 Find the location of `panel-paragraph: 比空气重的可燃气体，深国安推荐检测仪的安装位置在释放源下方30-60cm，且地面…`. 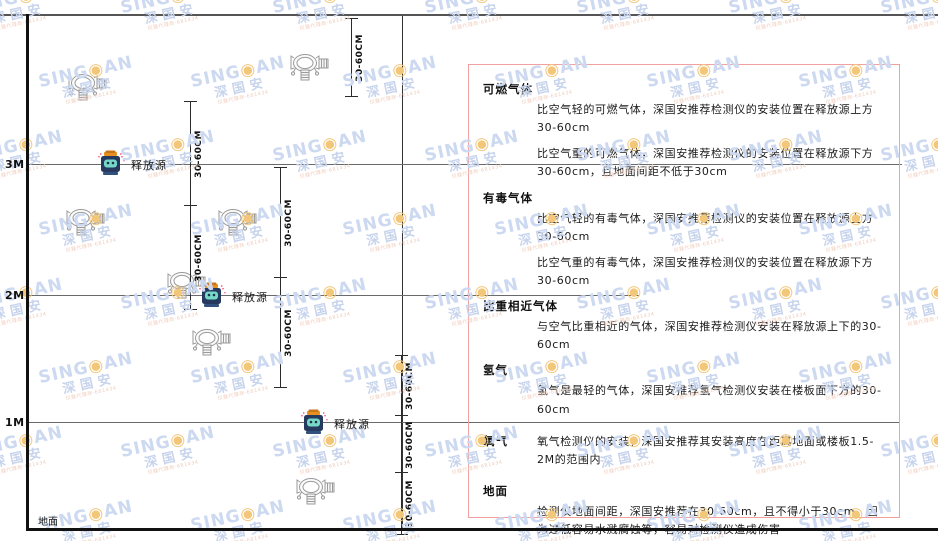

panel-paragraph: 比空气重的可燃气体，深国安推荐检测仪的安装位置在释放源下方30-60cm，且地面… is located at coordinates (705, 163).